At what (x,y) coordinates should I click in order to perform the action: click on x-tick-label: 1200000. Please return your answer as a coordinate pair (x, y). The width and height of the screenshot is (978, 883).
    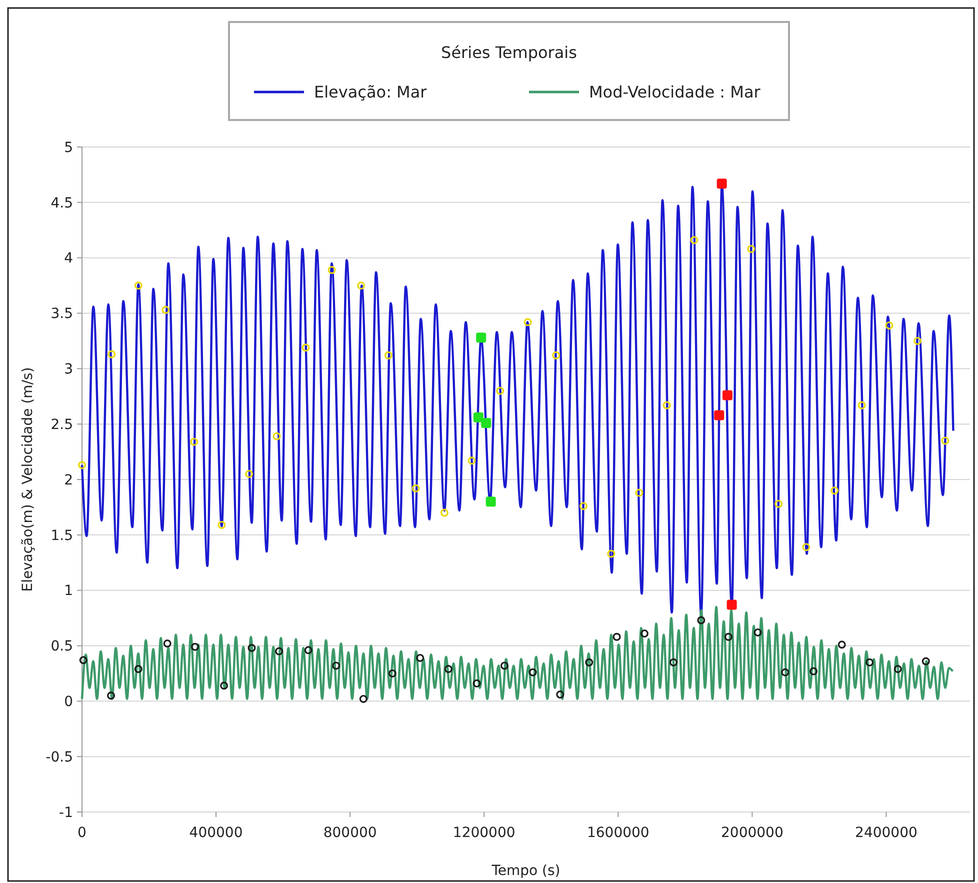
    Looking at the image, I should click on (484, 833).